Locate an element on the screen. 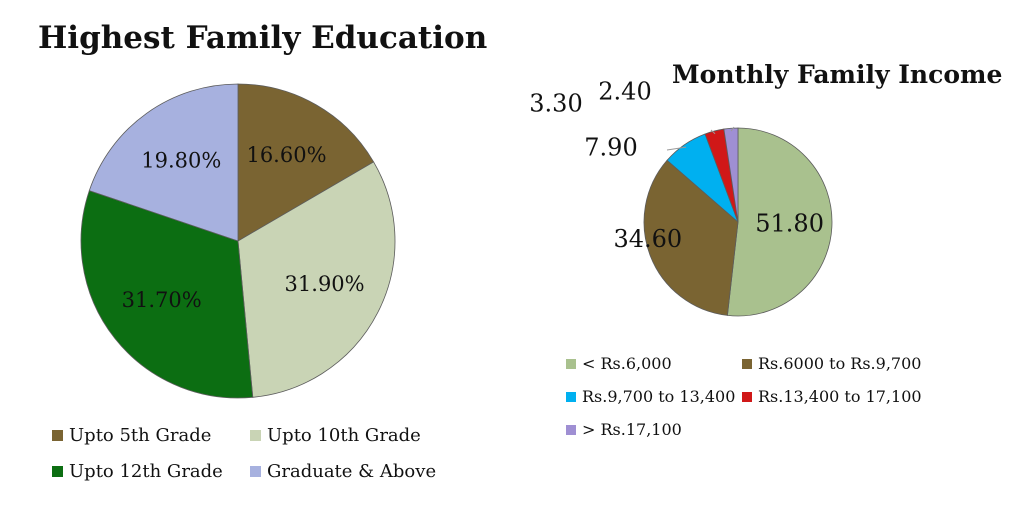  legend-item-6000-to-9700: Rs.6000 to Rs.9,700 is located at coordinates (831, 363).